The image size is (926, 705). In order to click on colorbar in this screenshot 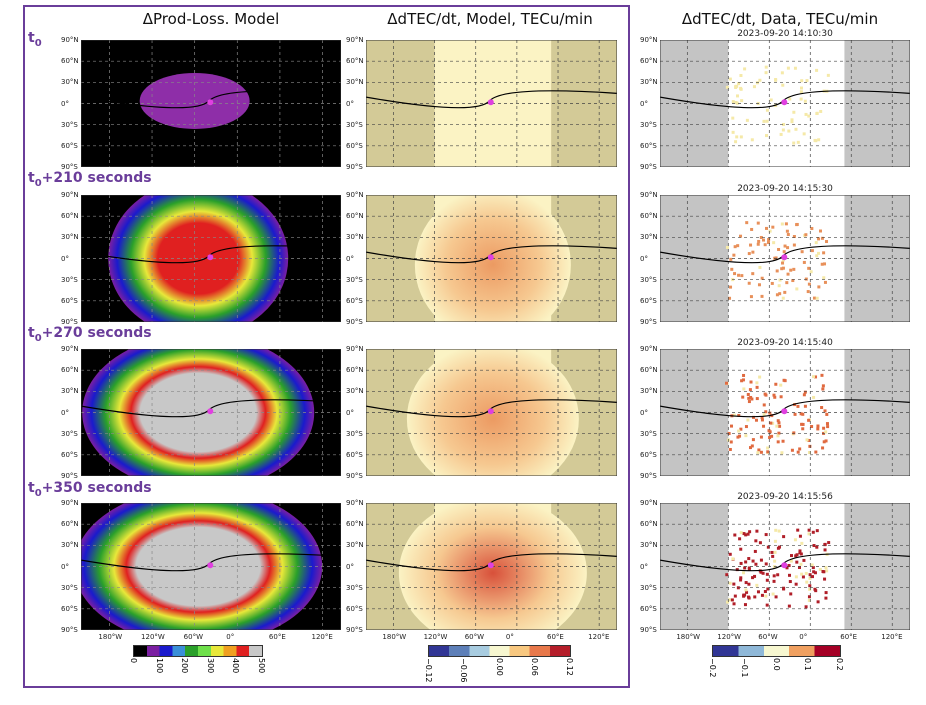, I will do `click(198, 651)`.